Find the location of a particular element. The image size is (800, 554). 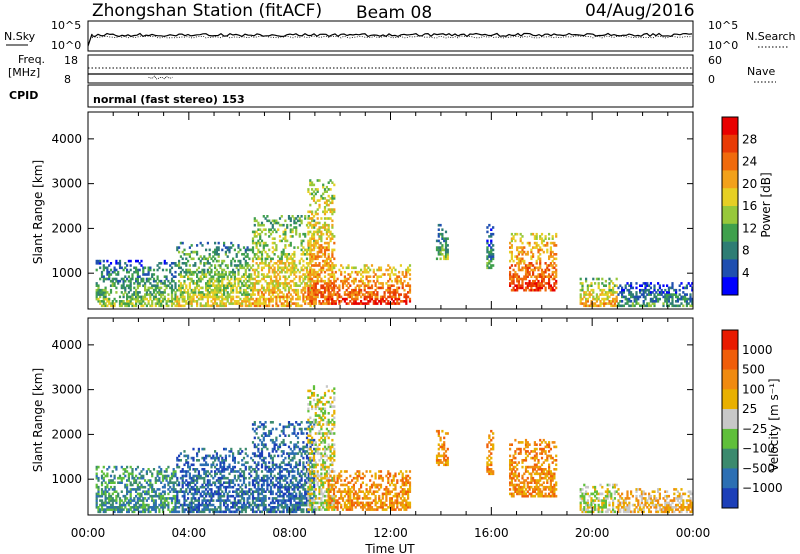

nave-tick-top: 60 is located at coordinates (715, 60).